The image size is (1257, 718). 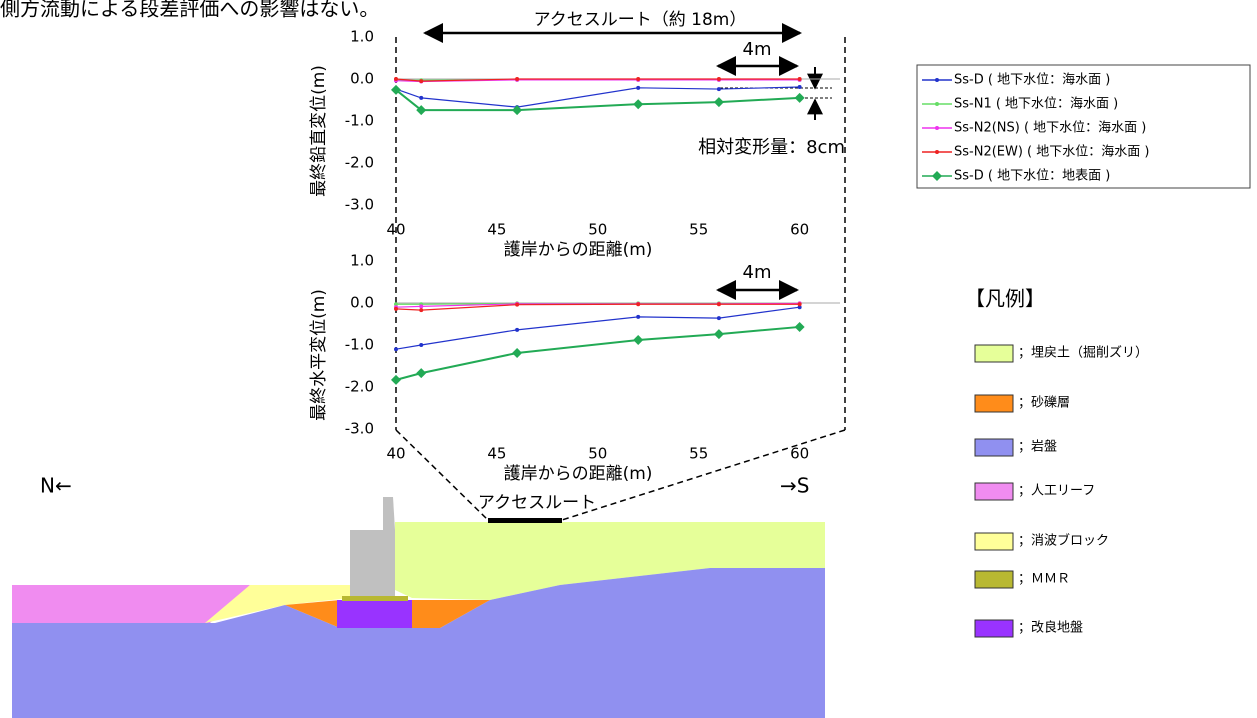 I want to click on access-route-label: アクセスルート, so click(x=537, y=503).